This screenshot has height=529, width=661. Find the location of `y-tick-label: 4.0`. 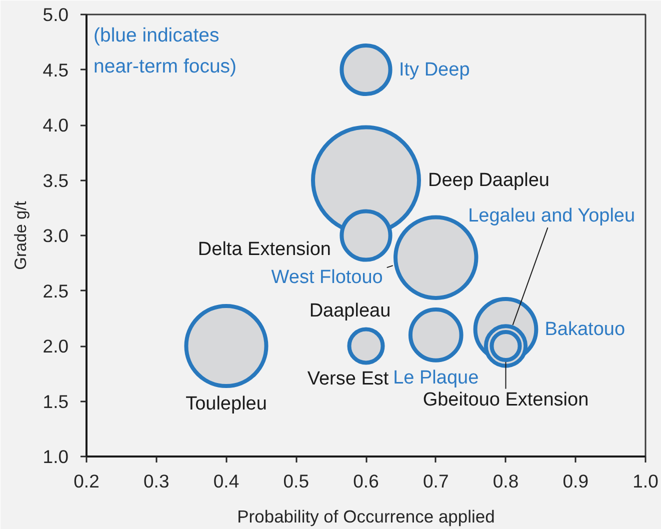

y-tick-label: 4.0 is located at coordinates (55, 125).